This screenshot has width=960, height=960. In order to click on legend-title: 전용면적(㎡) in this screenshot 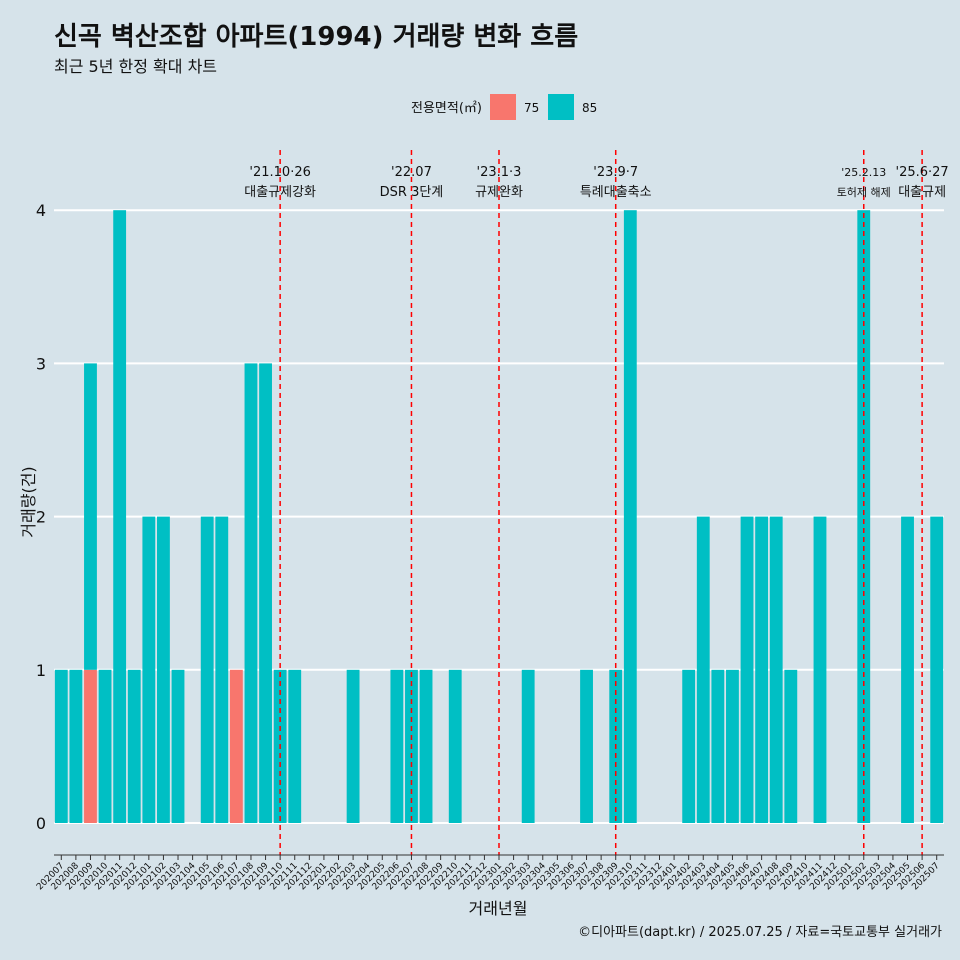, I will do `click(446, 108)`.